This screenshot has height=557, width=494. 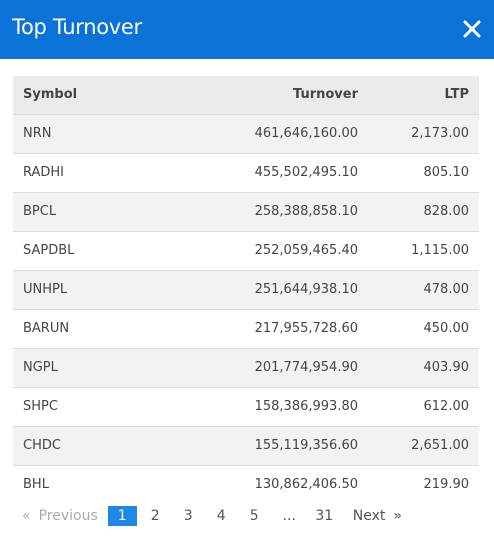 I want to click on symbol-cell: UNHPL, so click(x=45, y=289).